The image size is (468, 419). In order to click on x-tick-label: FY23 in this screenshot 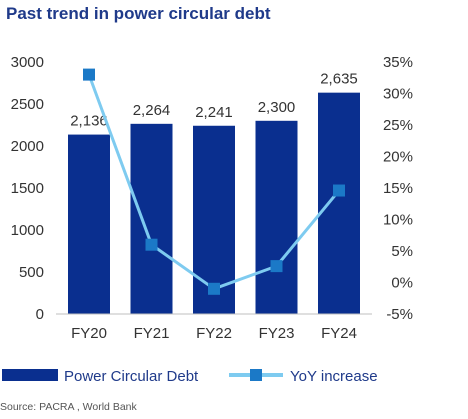, I will do `click(277, 333)`.